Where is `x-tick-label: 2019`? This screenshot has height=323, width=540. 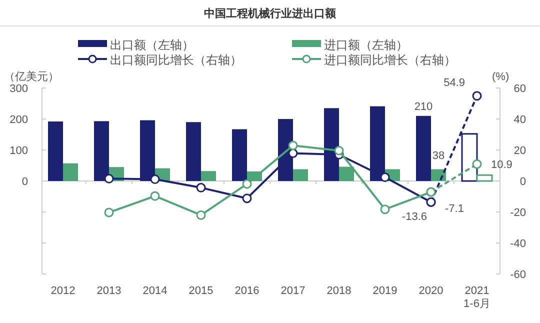 x-tick-label: 2019 is located at coordinates (385, 291).